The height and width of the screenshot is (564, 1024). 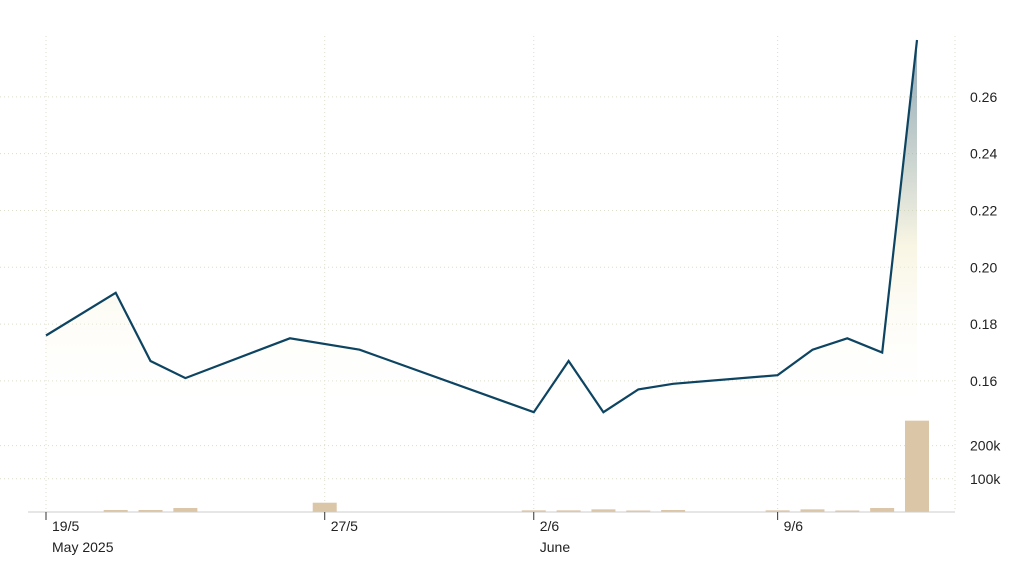 What do you see at coordinates (344, 526) in the screenshot?
I see `x-tick-label: 27/5` at bounding box center [344, 526].